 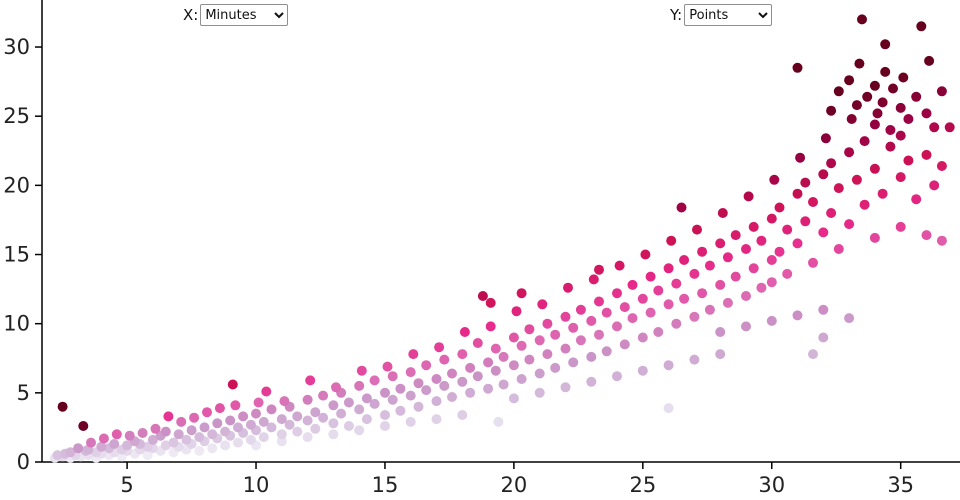 What do you see at coordinates (244, 15) in the screenshot?
I see `x-variable-select: Minutes` at bounding box center [244, 15].